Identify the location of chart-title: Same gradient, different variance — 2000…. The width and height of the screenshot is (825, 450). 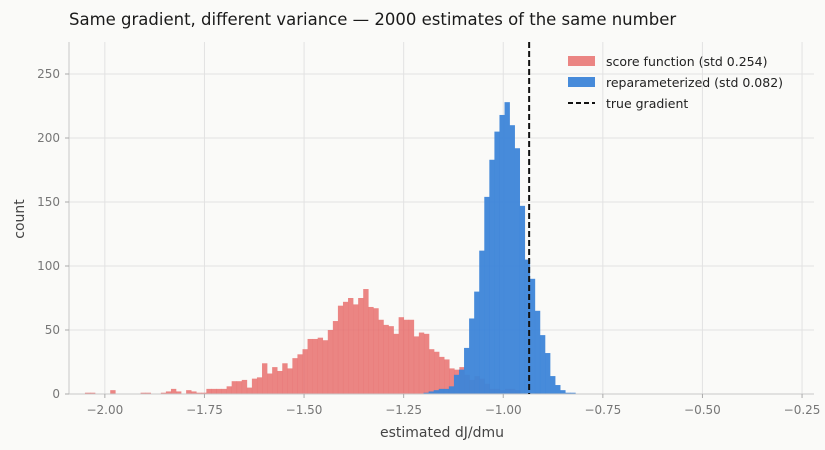
(372, 19).